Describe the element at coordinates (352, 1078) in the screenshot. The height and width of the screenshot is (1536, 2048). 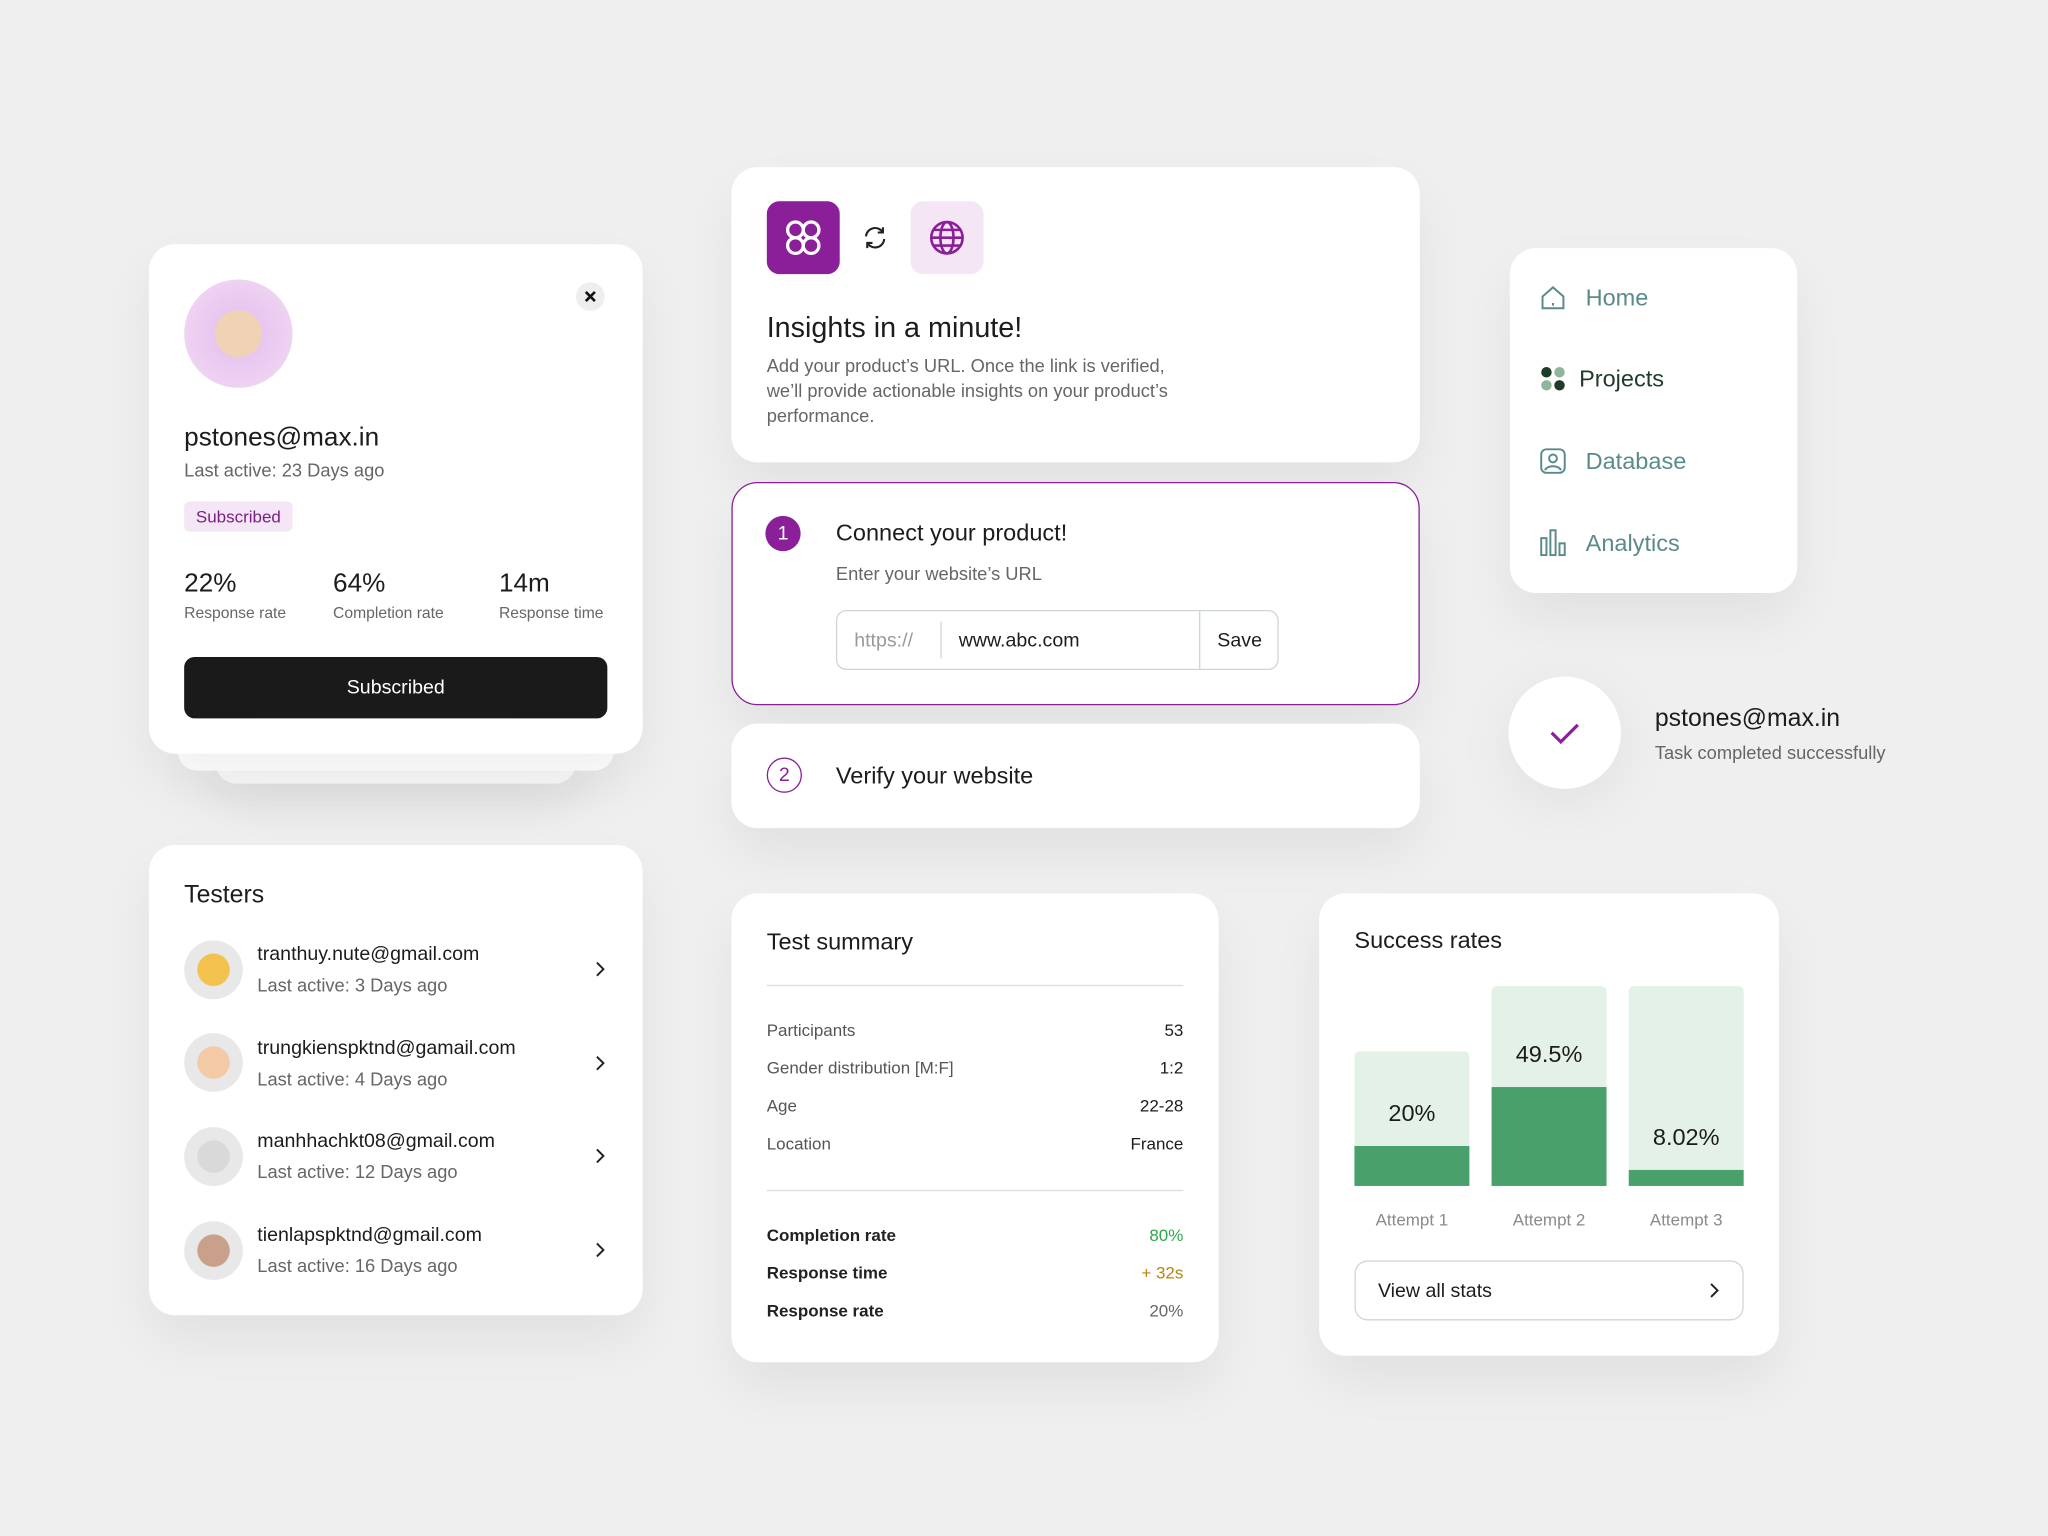
I see `tester-last-active: Last active: 4 Days ago` at that location.